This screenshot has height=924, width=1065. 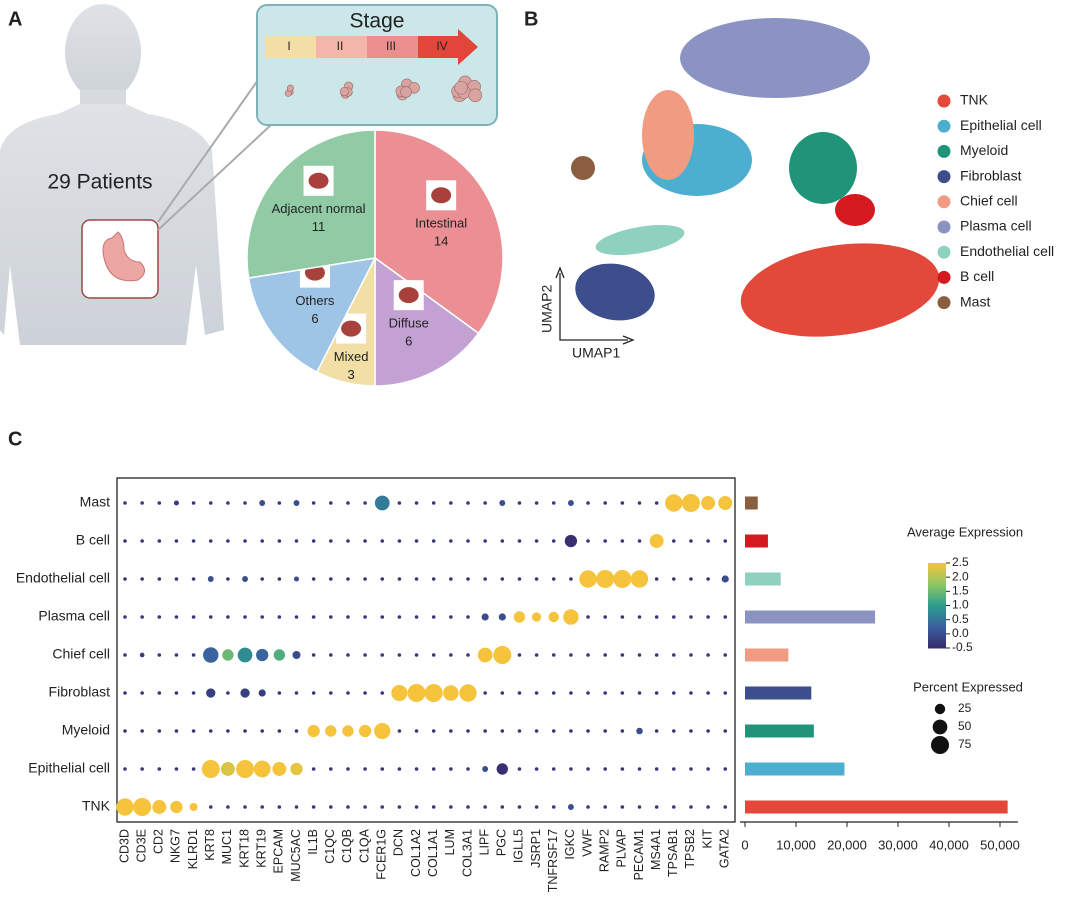 I want to click on gene-label: PGC, so click(x=502, y=842).